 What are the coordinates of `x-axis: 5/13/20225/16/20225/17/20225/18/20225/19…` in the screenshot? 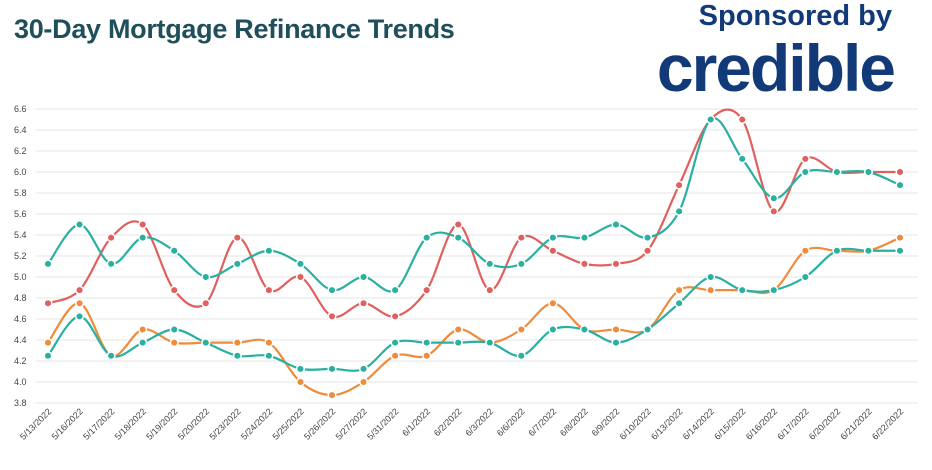 It's located at (461, 423).